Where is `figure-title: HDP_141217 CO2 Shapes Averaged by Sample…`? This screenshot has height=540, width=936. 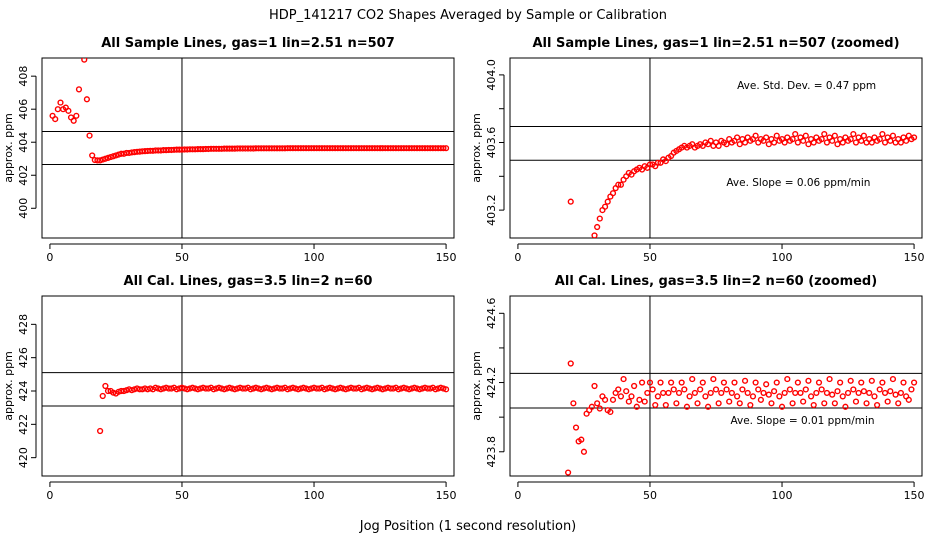 figure-title: HDP_141217 CO2 Shapes Averaged by Sample… is located at coordinates (468, 15).